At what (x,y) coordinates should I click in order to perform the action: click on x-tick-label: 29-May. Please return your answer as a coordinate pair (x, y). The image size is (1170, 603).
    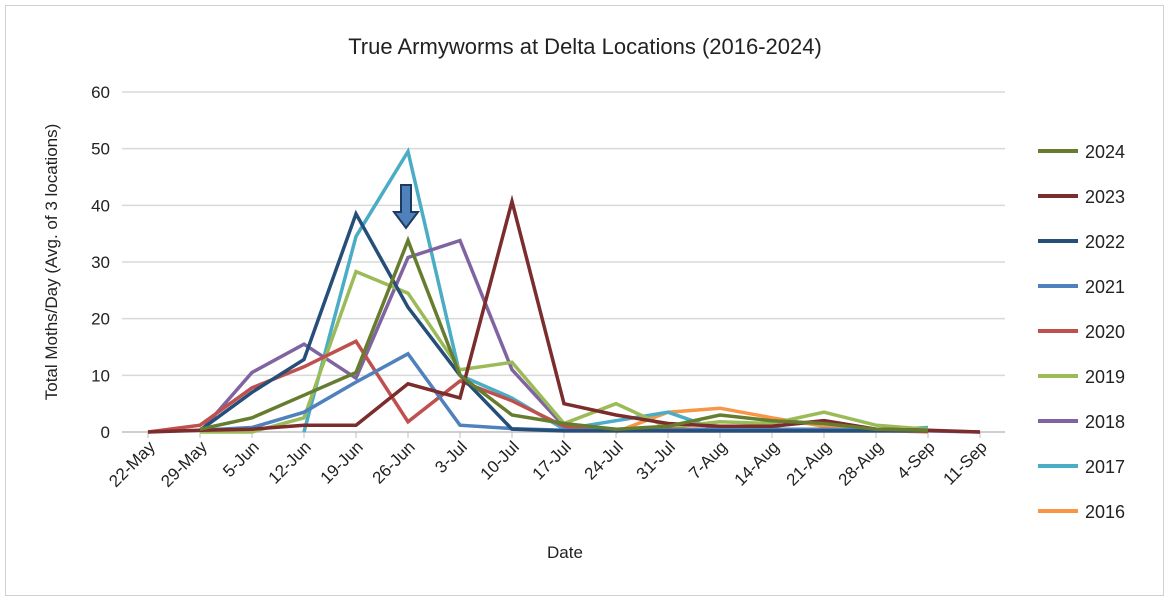
    Looking at the image, I should click on (184, 464).